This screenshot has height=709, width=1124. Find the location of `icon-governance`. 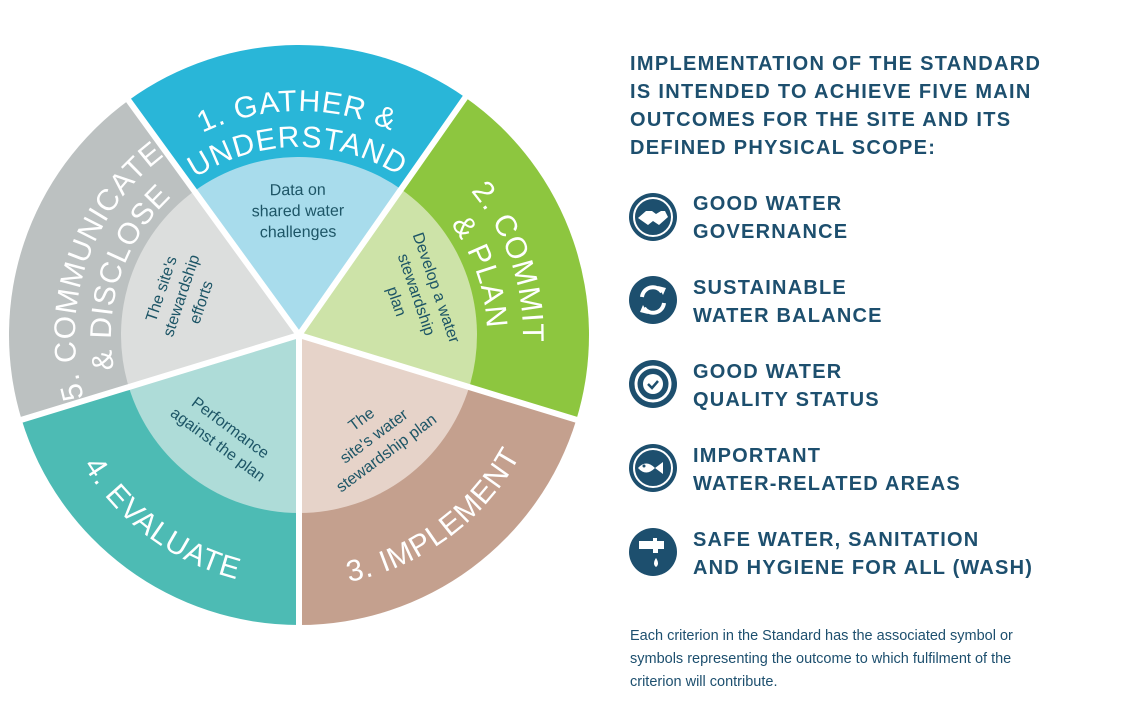

icon-governance is located at coordinates (653, 217).